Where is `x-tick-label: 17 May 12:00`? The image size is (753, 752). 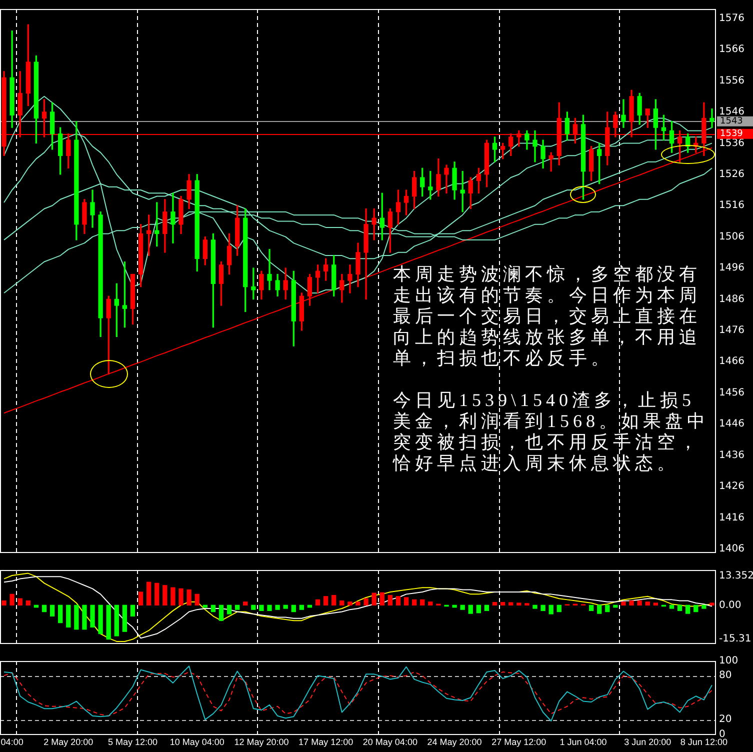
x-tick-label: 17 May 12:00 is located at coordinates (326, 742).